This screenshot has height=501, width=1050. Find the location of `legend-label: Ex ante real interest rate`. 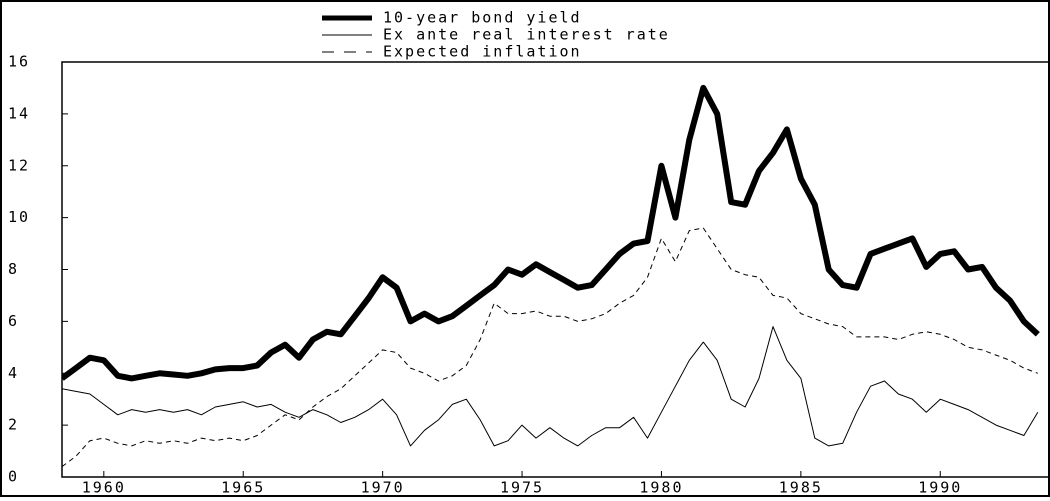

legend-label: Ex ante real interest rate is located at coordinates (526, 35).